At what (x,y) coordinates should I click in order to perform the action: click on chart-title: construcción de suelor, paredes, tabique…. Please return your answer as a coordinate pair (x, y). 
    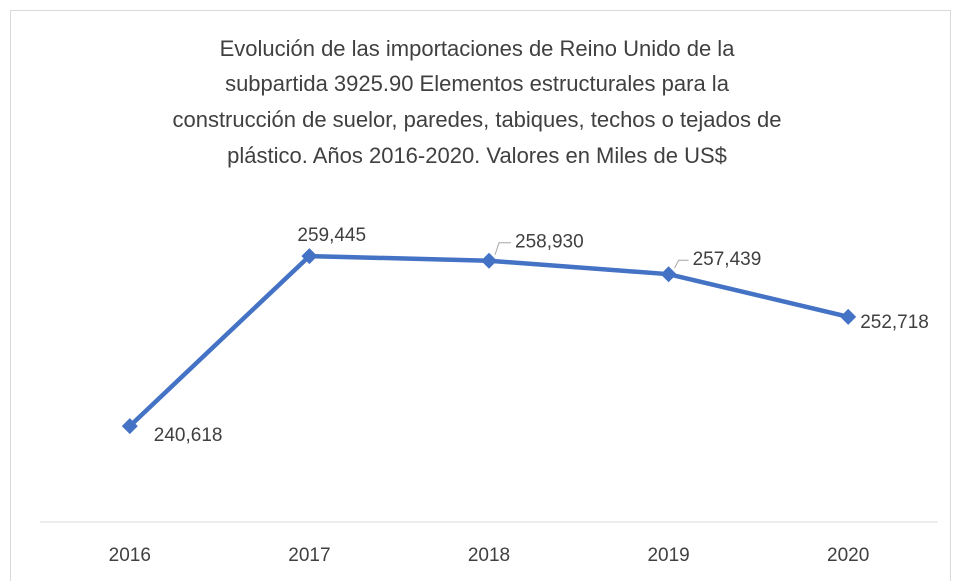
    Looking at the image, I should click on (476, 119).